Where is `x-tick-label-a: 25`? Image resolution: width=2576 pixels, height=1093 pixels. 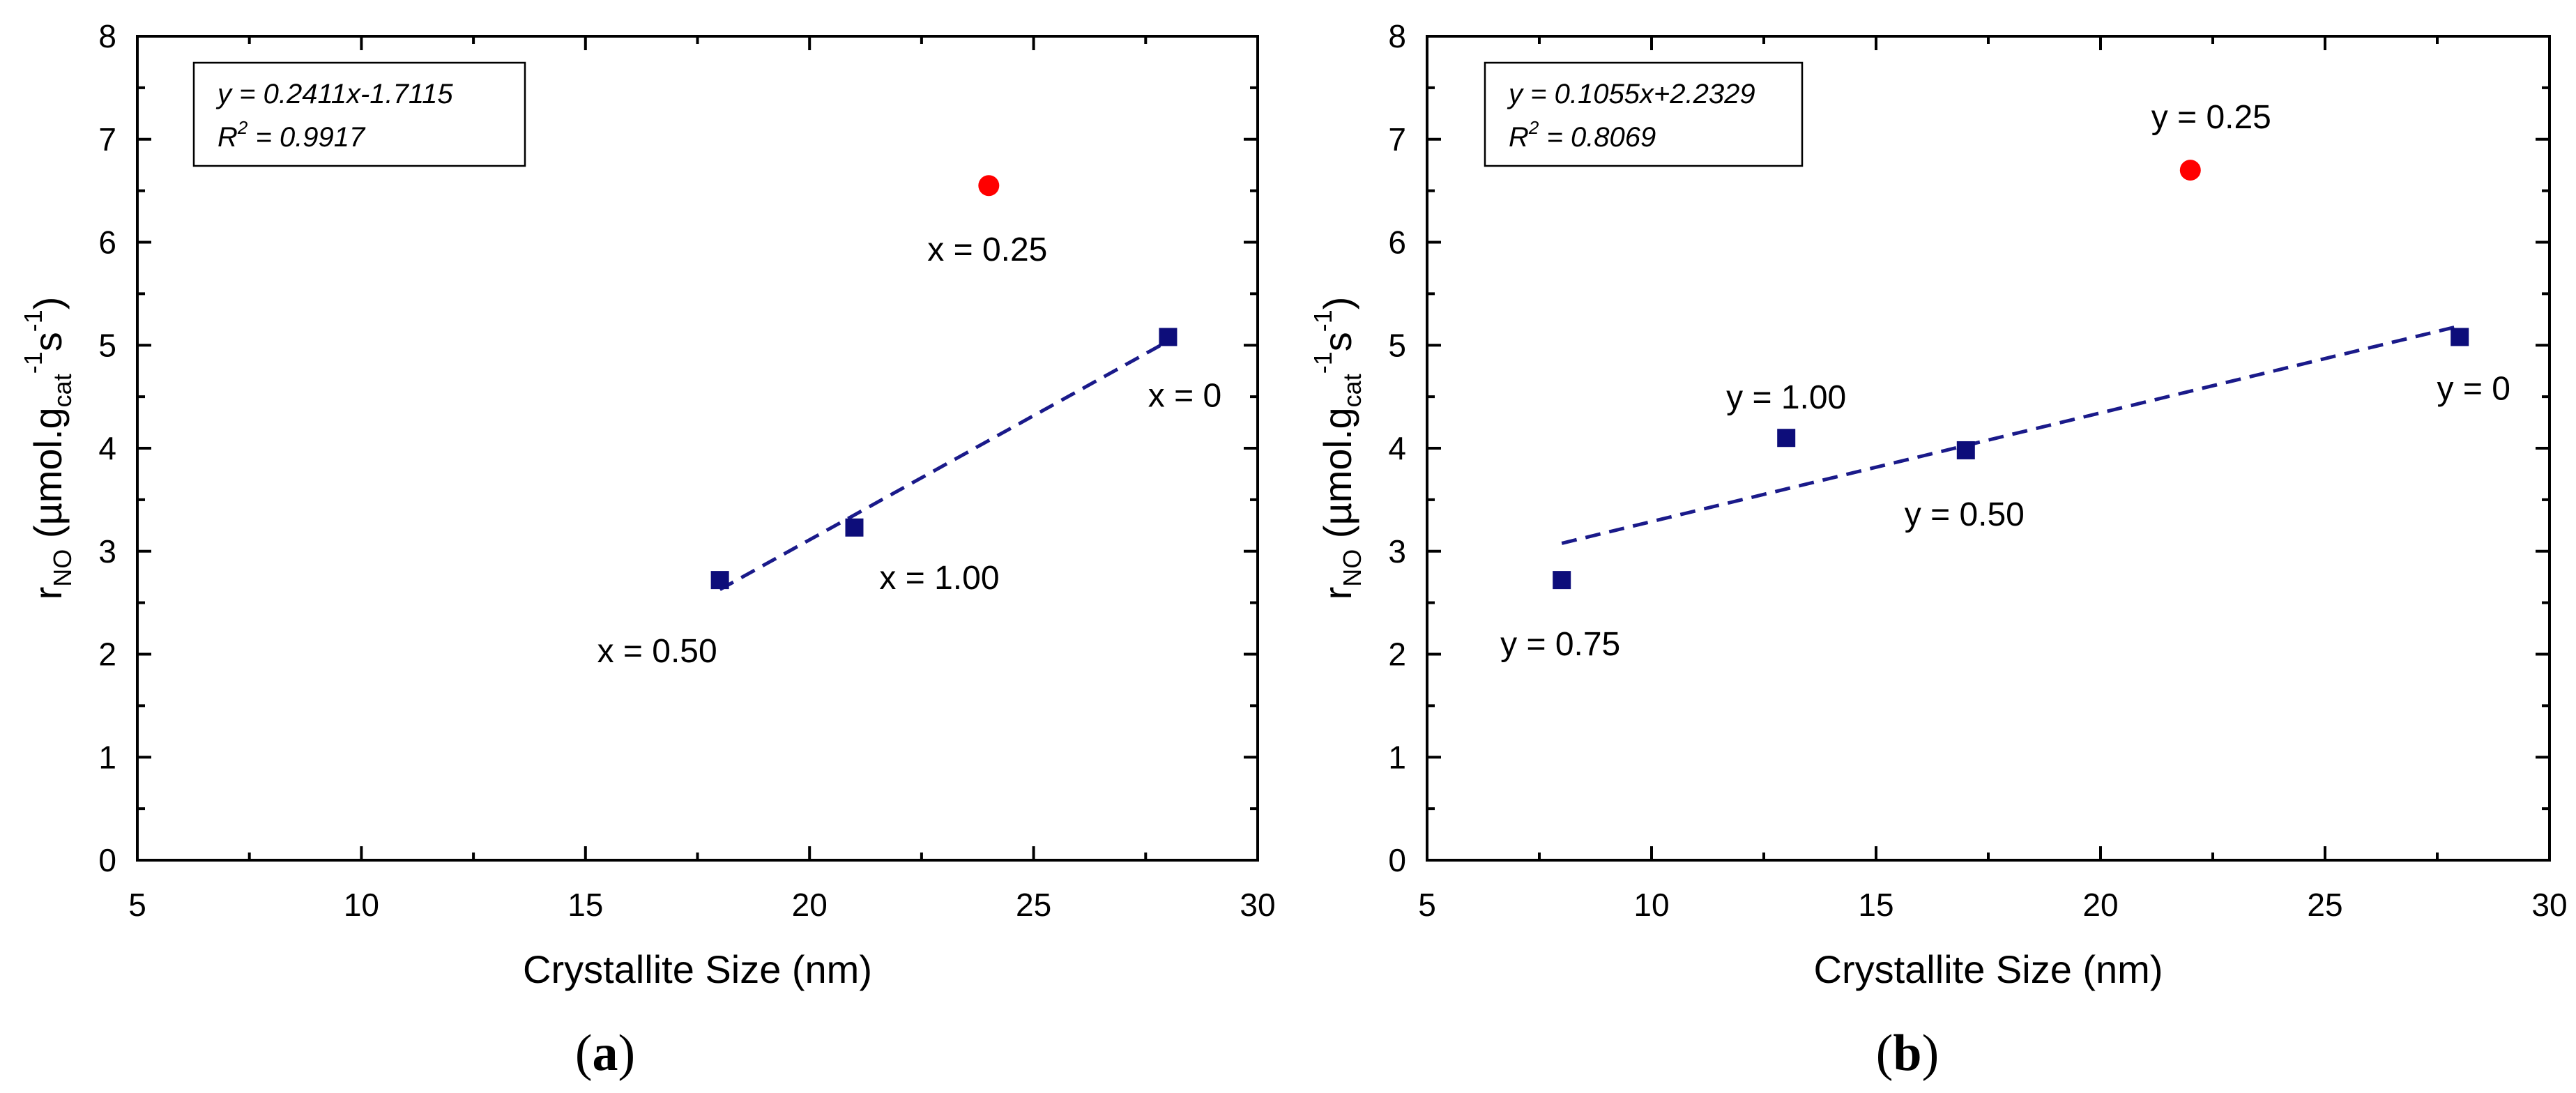 x-tick-label-a: 25 is located at coordinates (1033, 905).